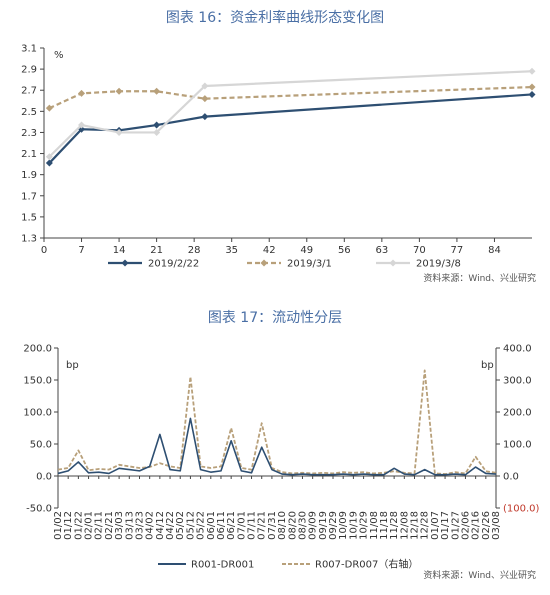 Image resolution: width=550 pixels, height=595 pixels. Describe the element at coordinates (190, 525) in the screenshot. I see `chart17-x-tick-label: 05/12` at that location.